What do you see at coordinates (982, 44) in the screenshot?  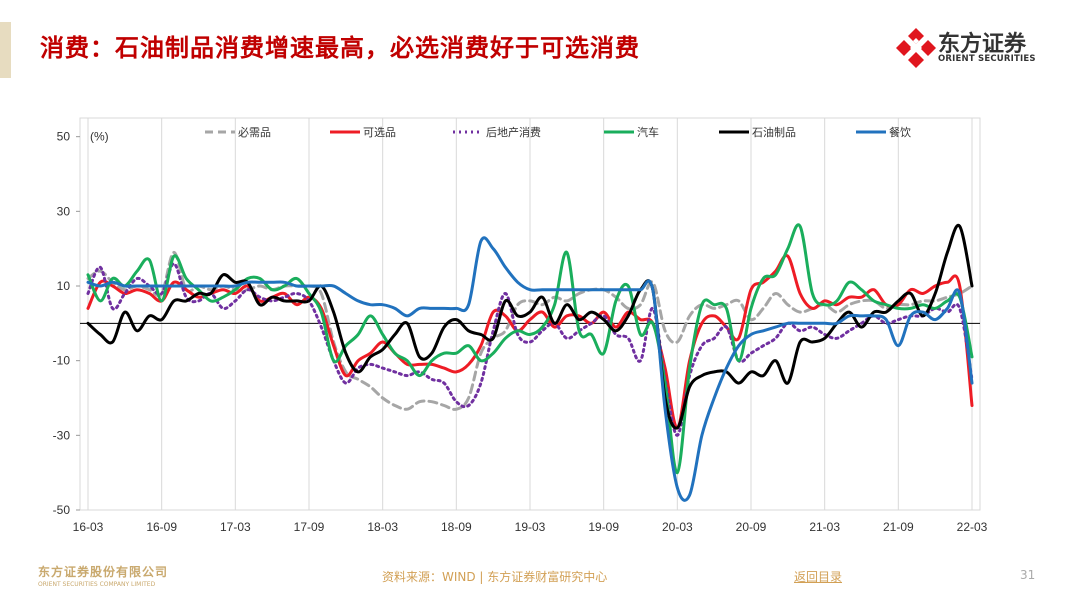 I see `logo-name-cn: 东方证券` at bounding box center [982, 44].